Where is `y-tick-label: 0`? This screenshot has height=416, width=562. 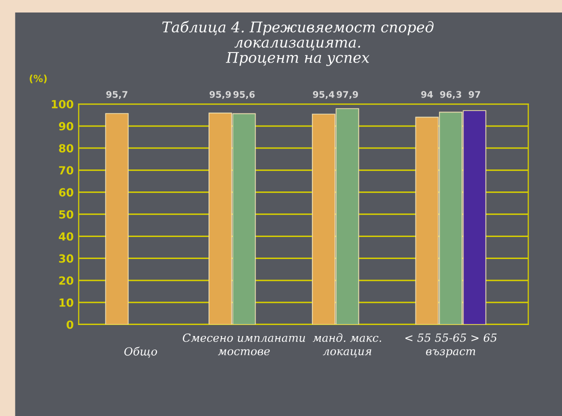 y-tick-label: 0 is located at coordinates (70, 324).